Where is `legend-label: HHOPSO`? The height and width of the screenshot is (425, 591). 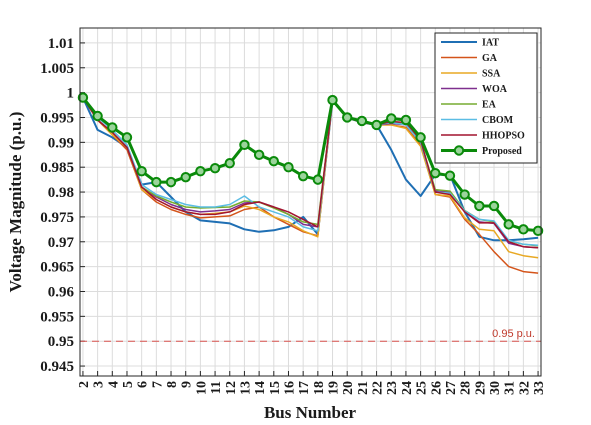 legend-label: HHOPSO is located at coordinates (503, 136).